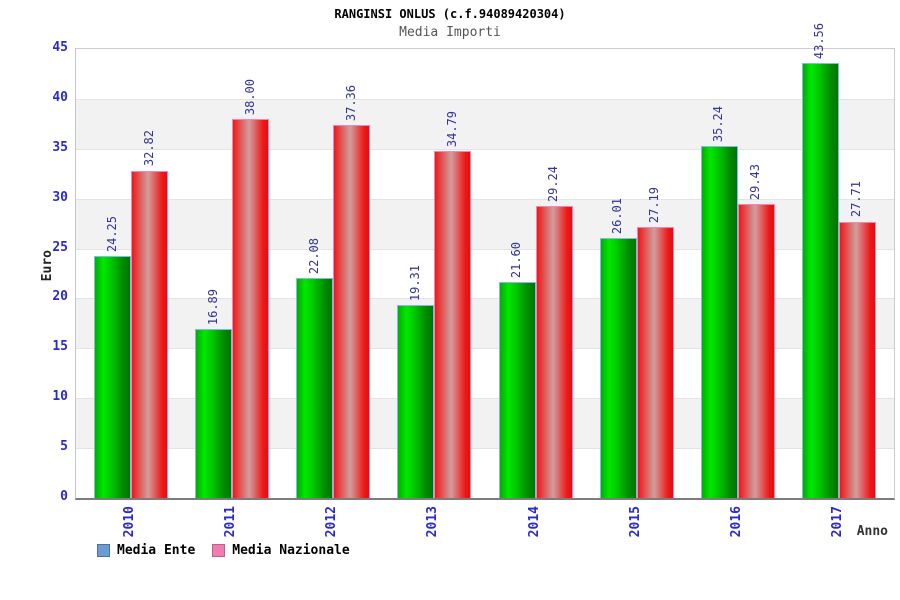 This screenshot has width=900, height=600. I want to click on bar-media-ente-2016, so click(719, 322).